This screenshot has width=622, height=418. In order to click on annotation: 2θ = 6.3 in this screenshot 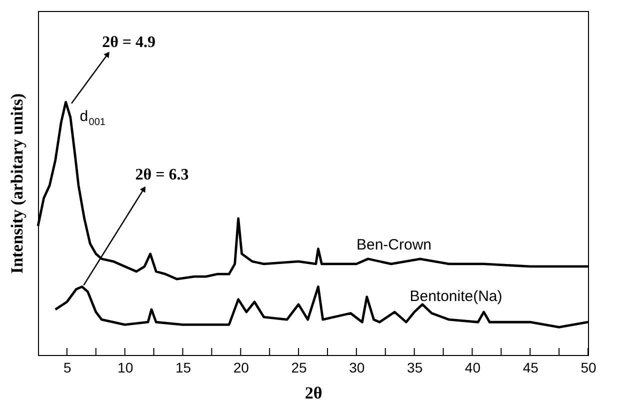, I will do `click(162, 175)`.